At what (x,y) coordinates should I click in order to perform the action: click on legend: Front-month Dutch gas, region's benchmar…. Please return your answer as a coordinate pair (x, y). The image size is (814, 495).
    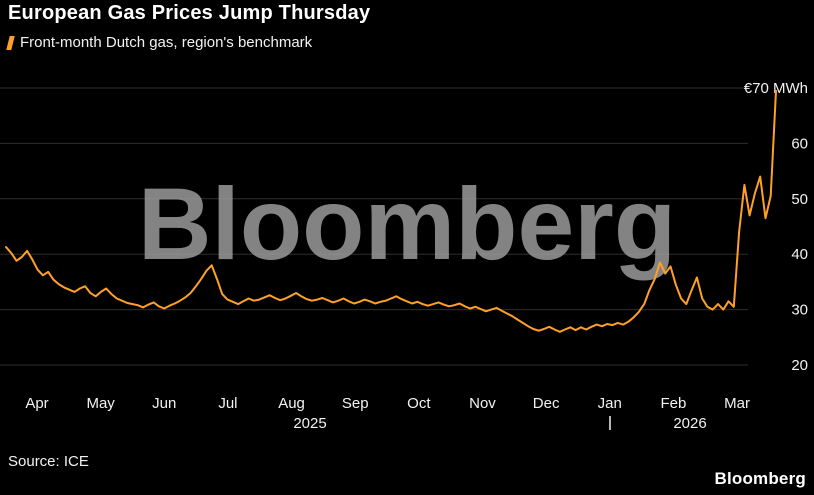
    Looking at the image, I should click on (188, 42).